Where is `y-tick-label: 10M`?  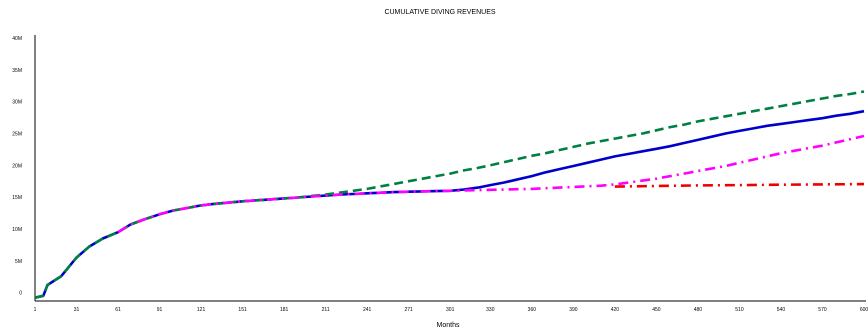 y-tick-label: 10M is located at coordinates (17, 230).